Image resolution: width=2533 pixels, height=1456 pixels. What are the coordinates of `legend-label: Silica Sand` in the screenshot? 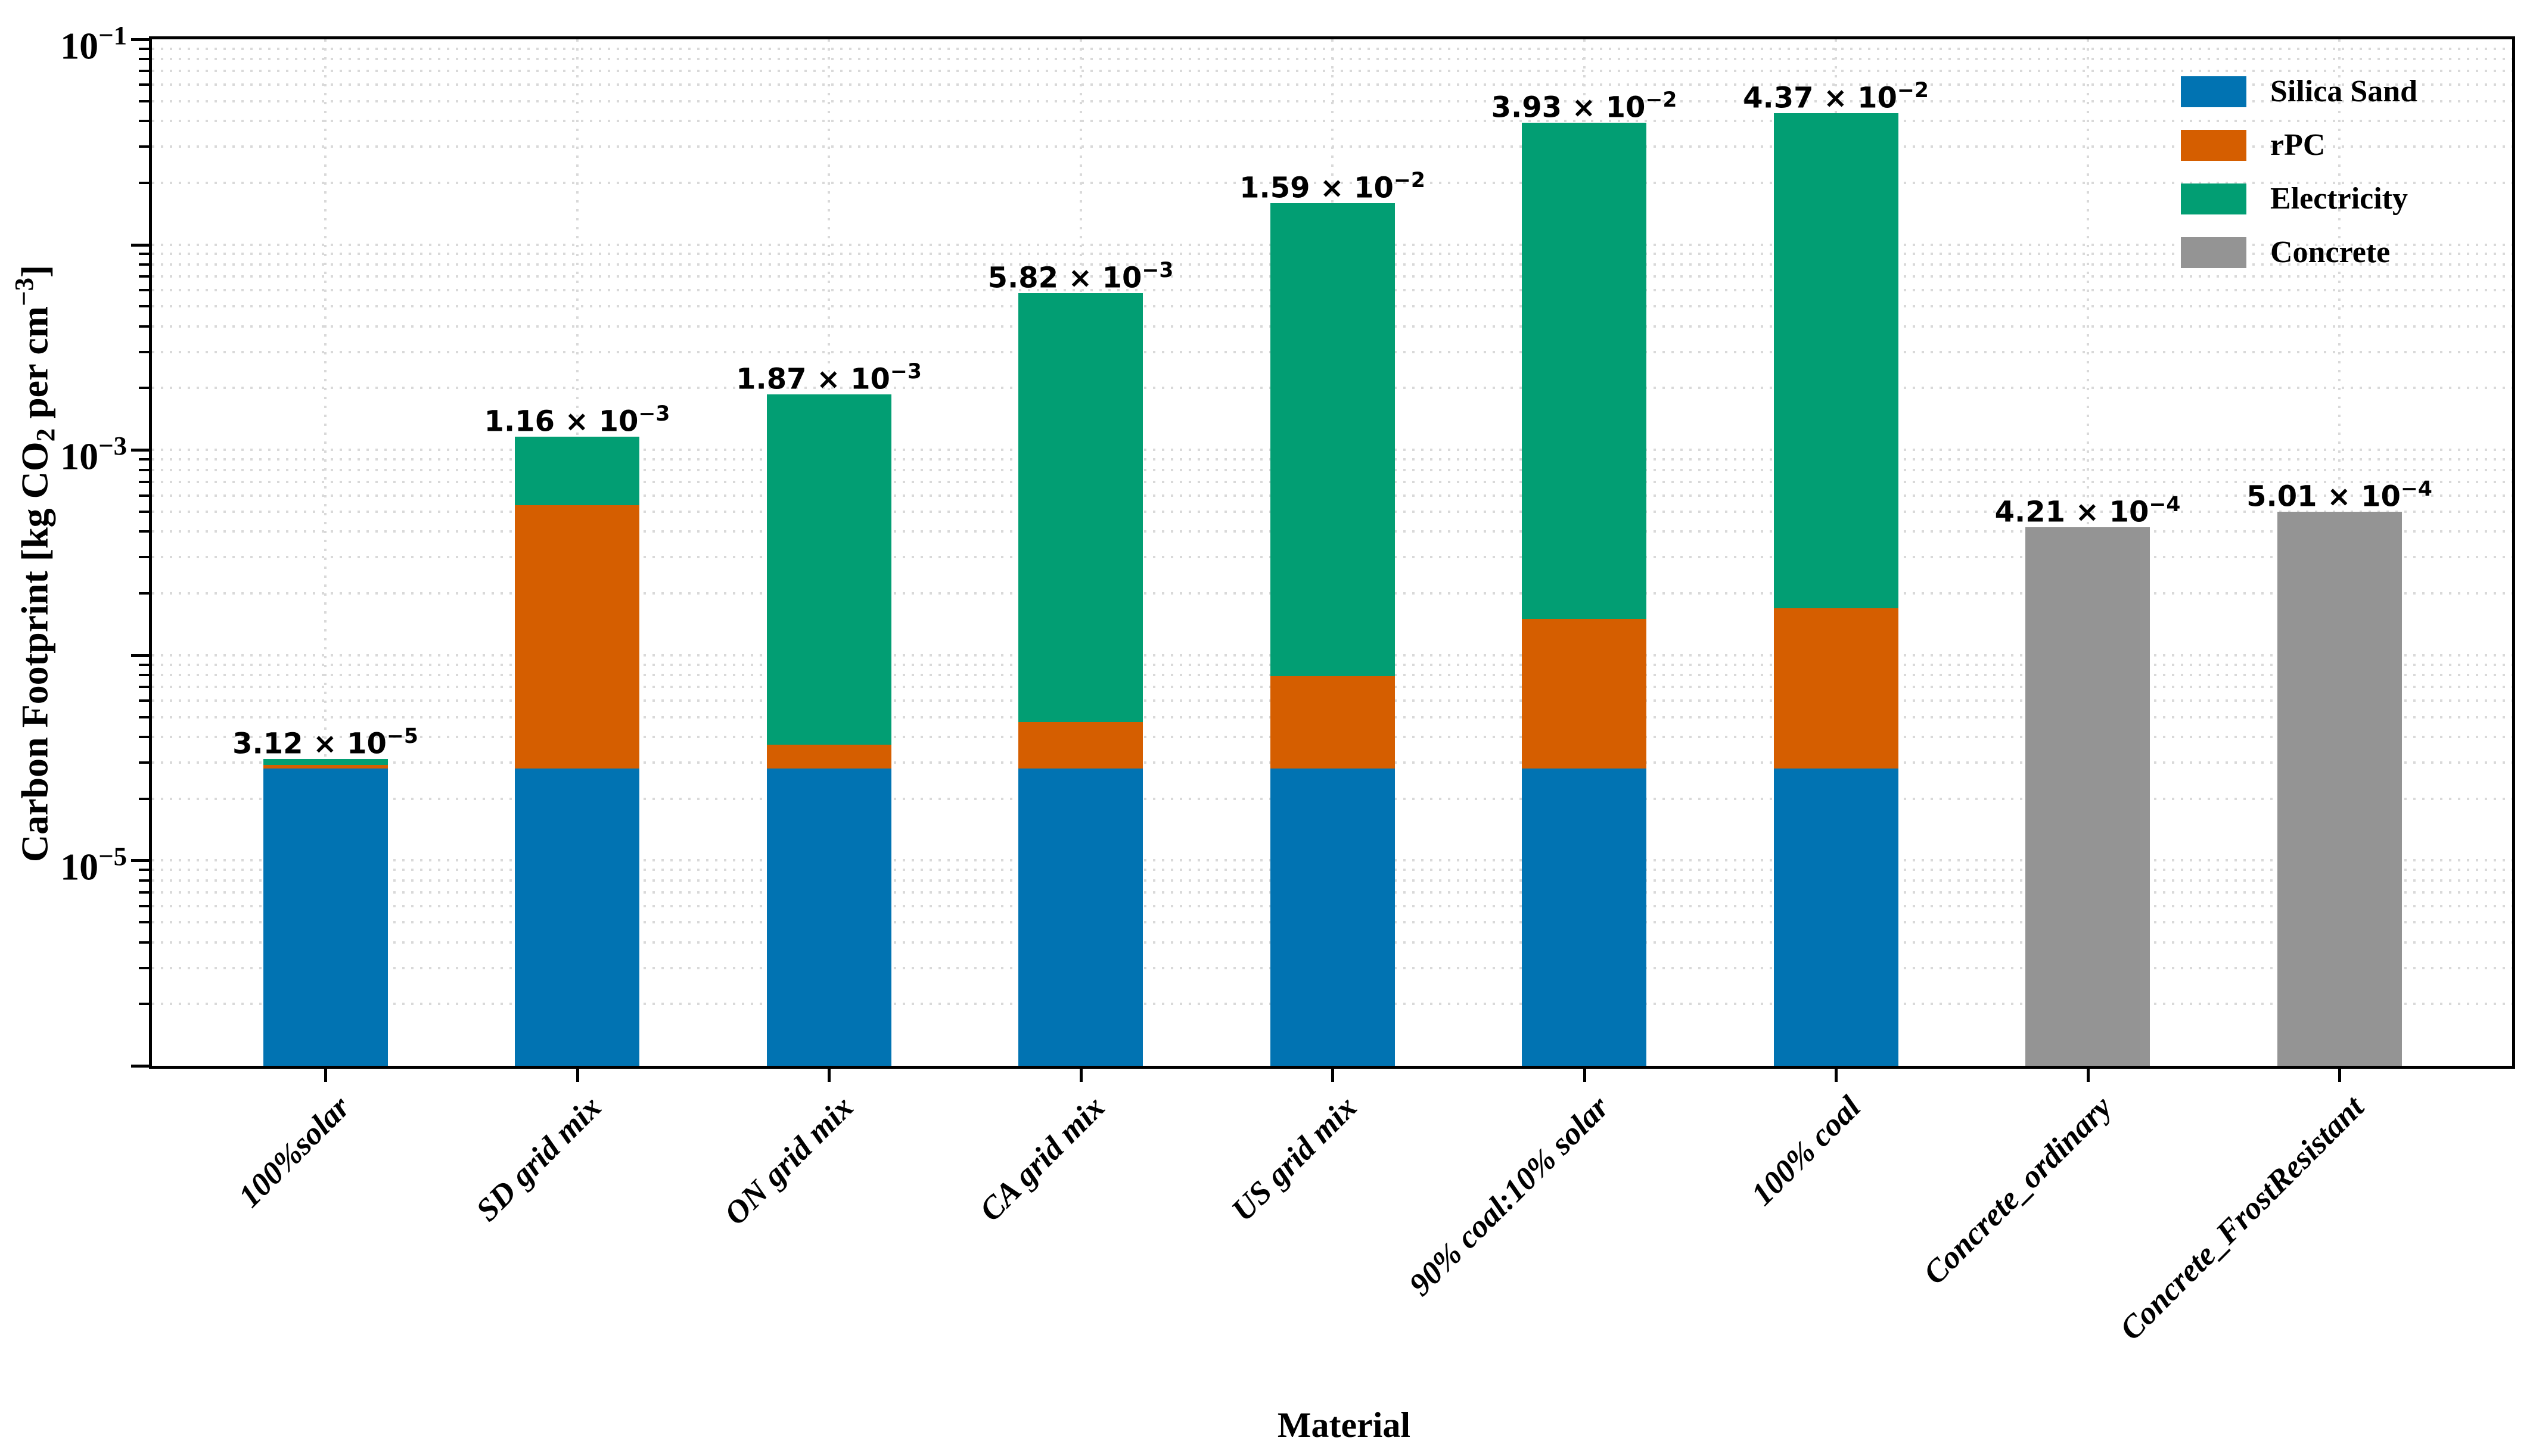 It's located at (2344, 91).